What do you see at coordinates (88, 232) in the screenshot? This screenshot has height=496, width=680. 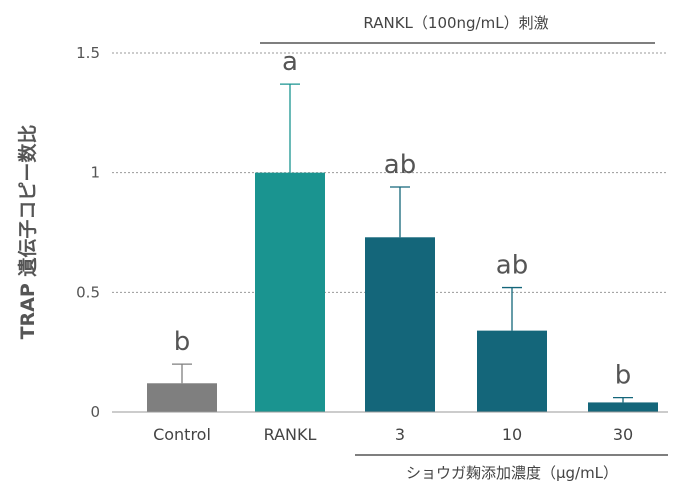 I see `y-axis-ticks: 0 0.5 1 1.5` at bounding box center [88, 232].